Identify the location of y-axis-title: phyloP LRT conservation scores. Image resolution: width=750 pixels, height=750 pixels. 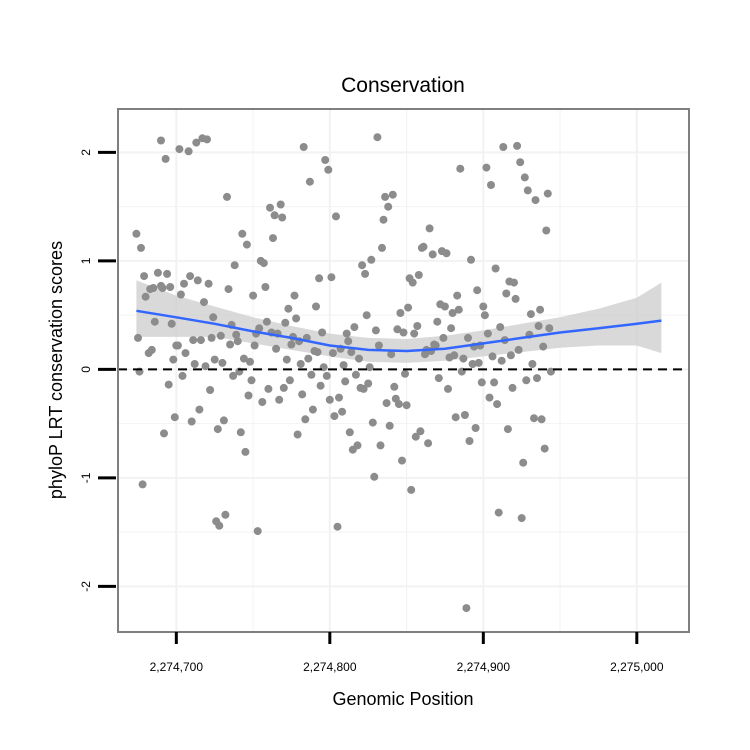
(56, 370).